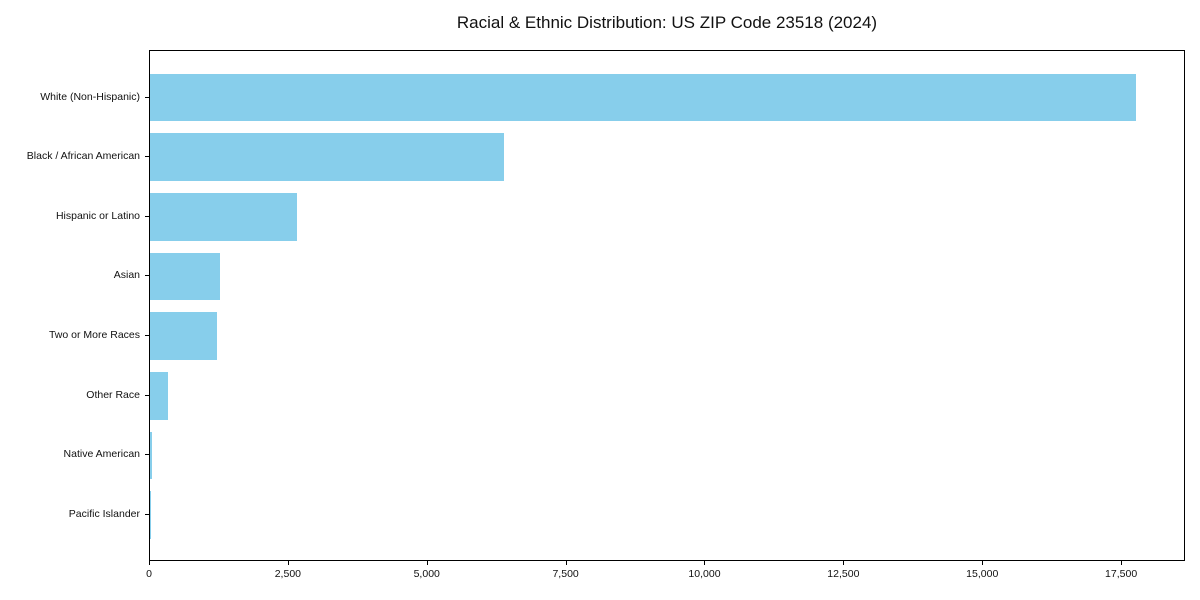 The image size is (1200, 600). What do you see at coordinates (97, 215) in the screenshot?
I see `y-tick-label: Hispanic or Latino` at bounding box center [97, 215].